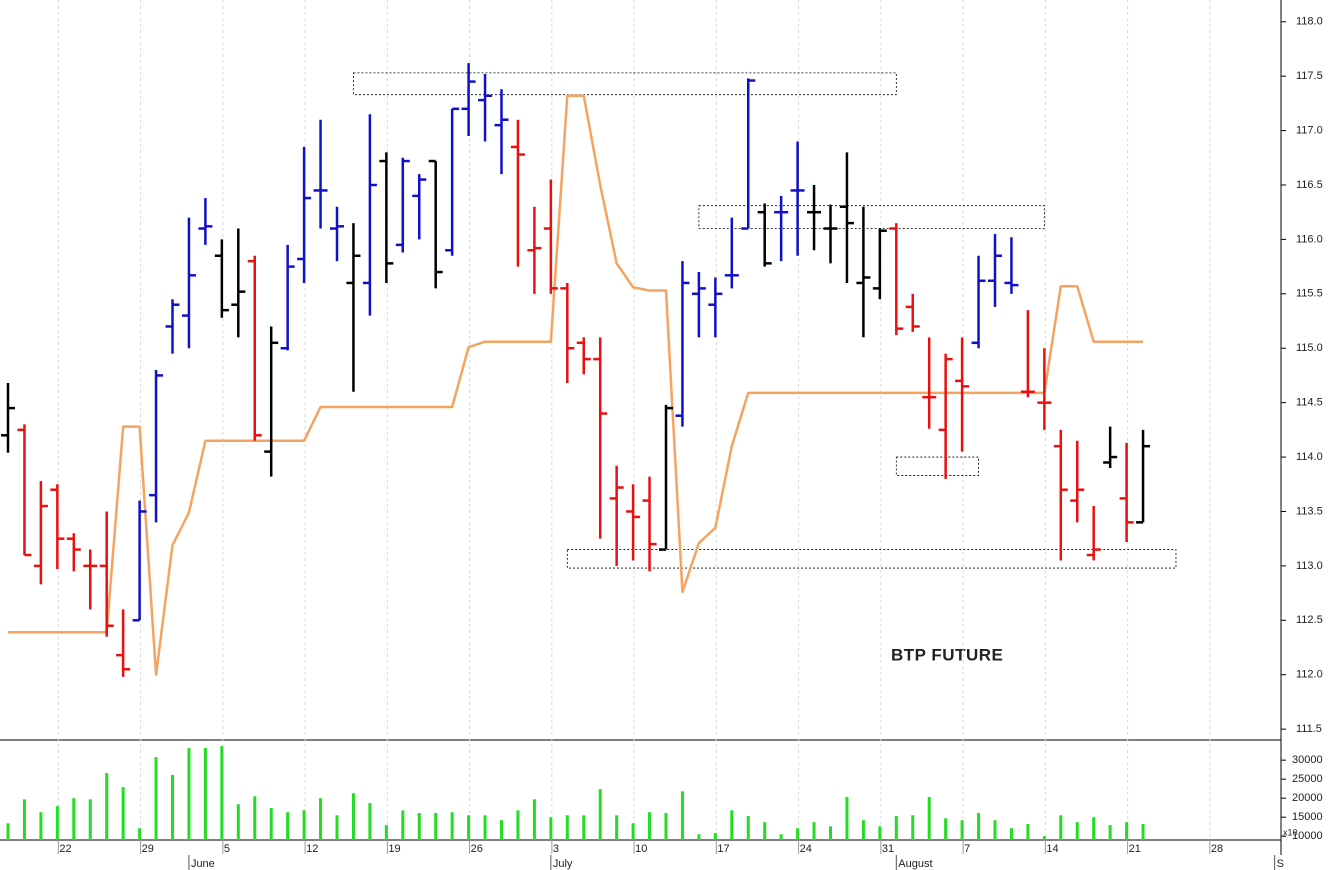  What do you see at coordinates (723, 849) in the screenshot?
I see `x-tick-label: 17` at bounding box center [723, 849].